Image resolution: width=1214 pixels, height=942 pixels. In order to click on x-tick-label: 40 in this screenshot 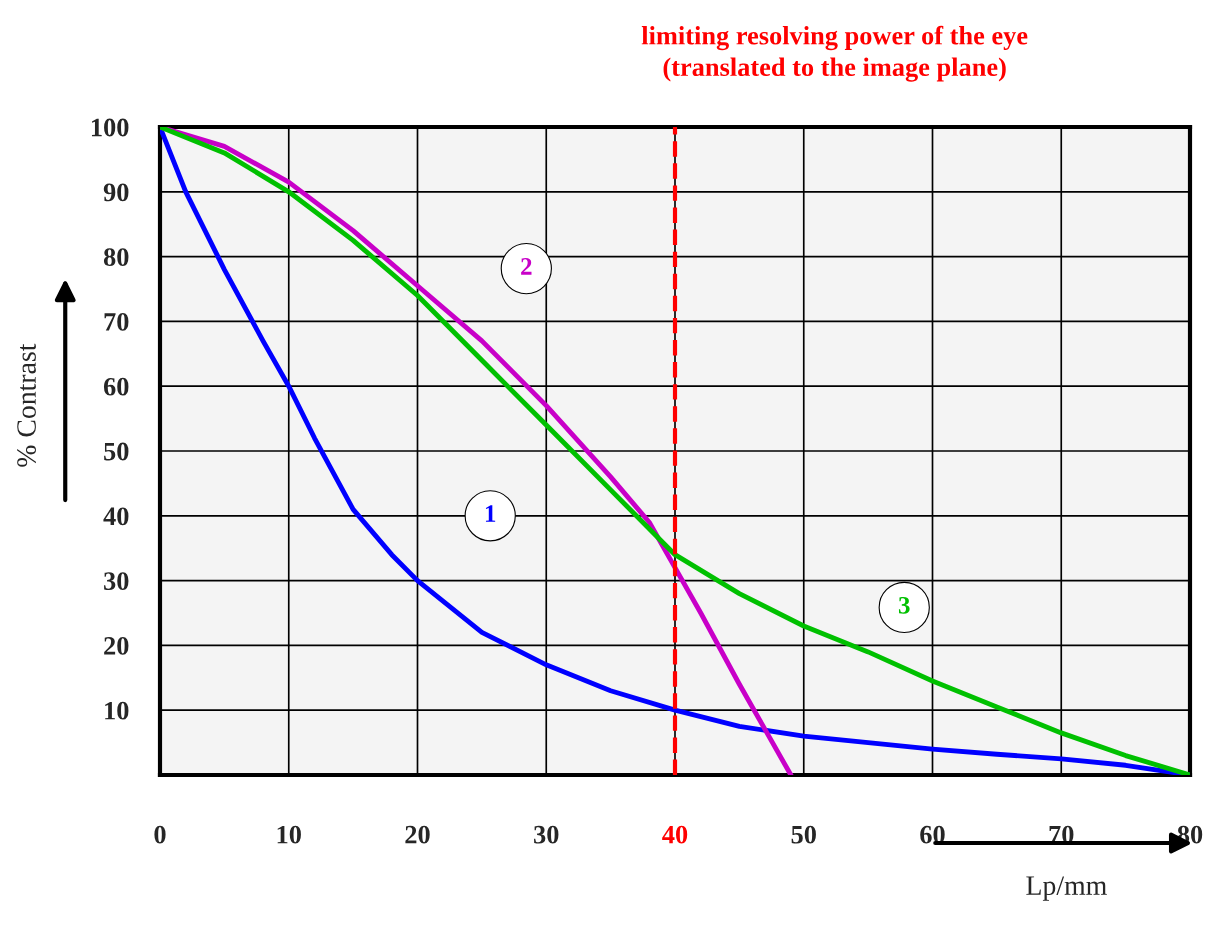, I will do `click(675, 834)`.